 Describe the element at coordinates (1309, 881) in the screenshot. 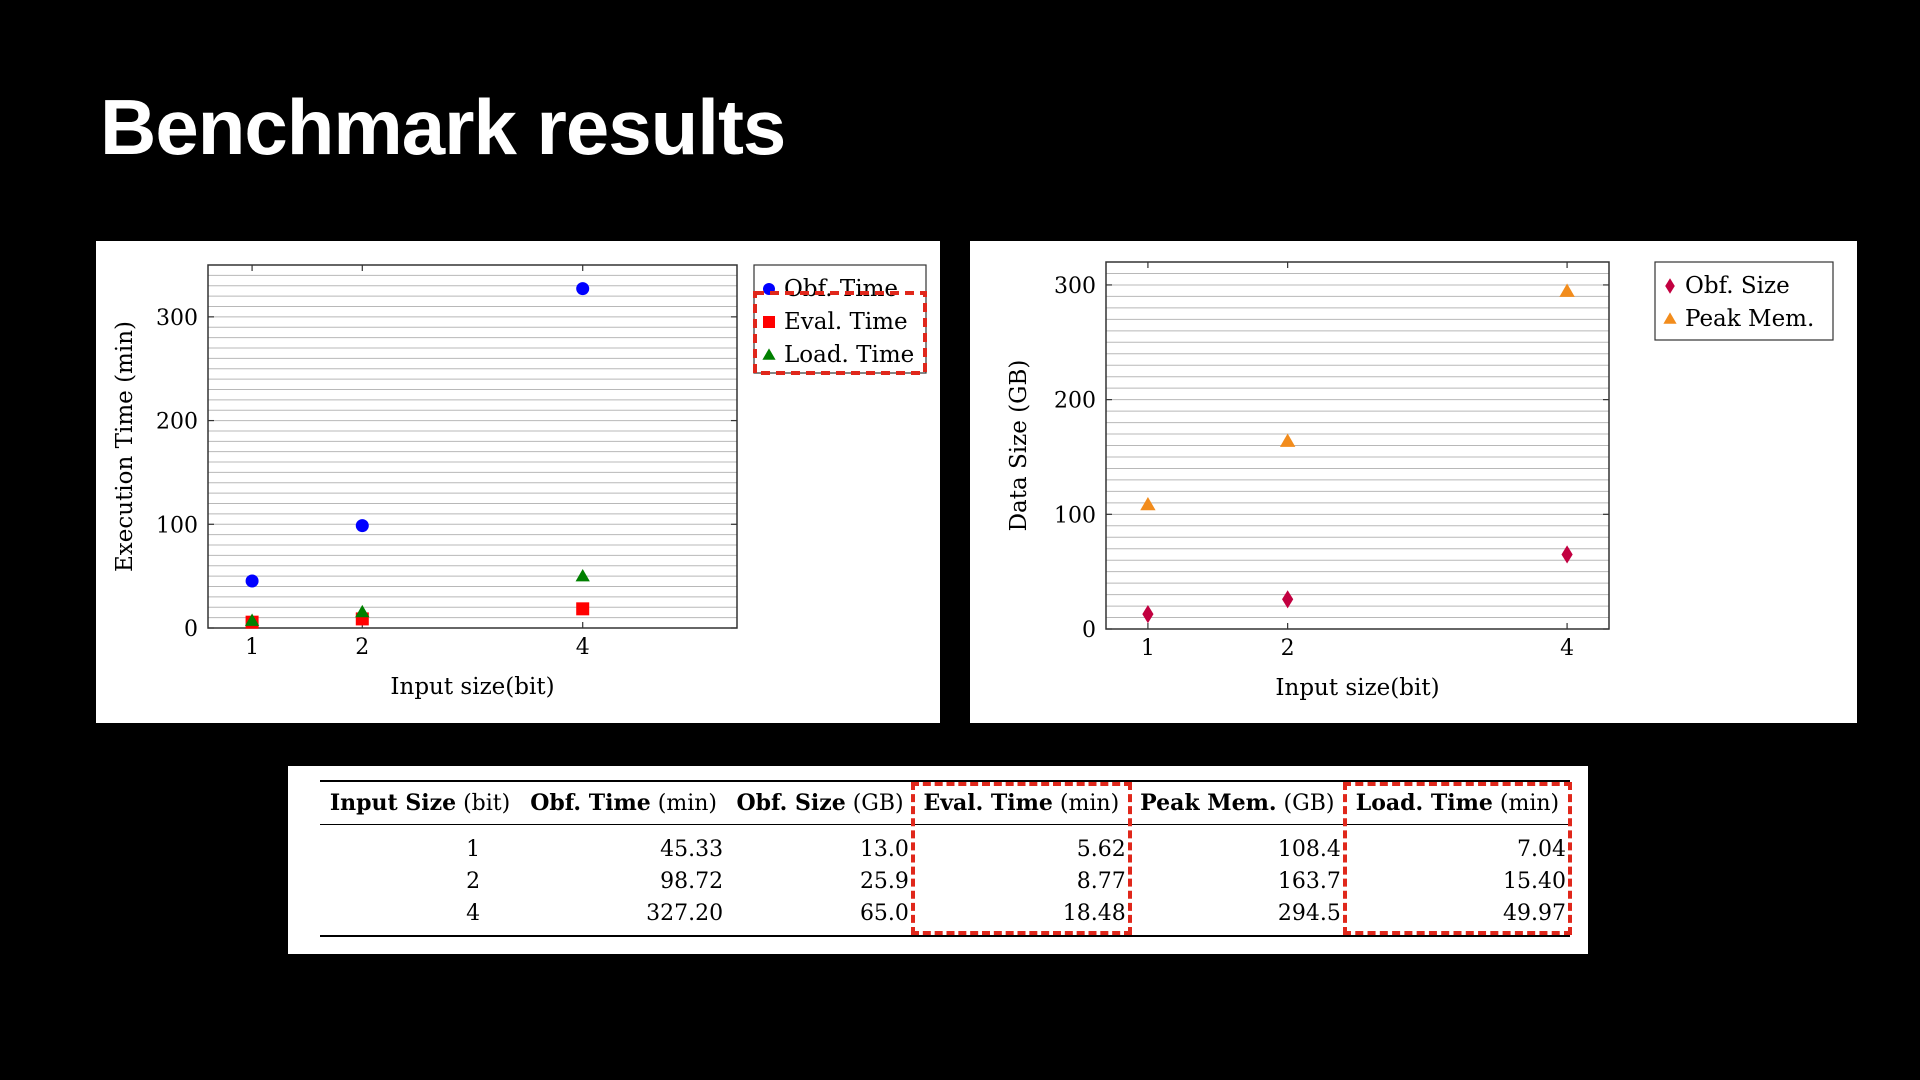

I see `table-cell: 163.7` at that location.